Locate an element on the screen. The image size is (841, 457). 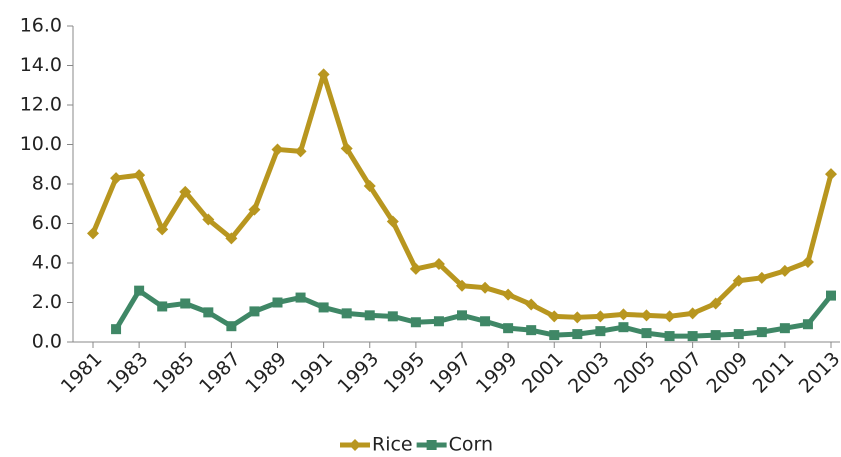
y-tick-label: 8.0 is located at coordinates (47, 184).